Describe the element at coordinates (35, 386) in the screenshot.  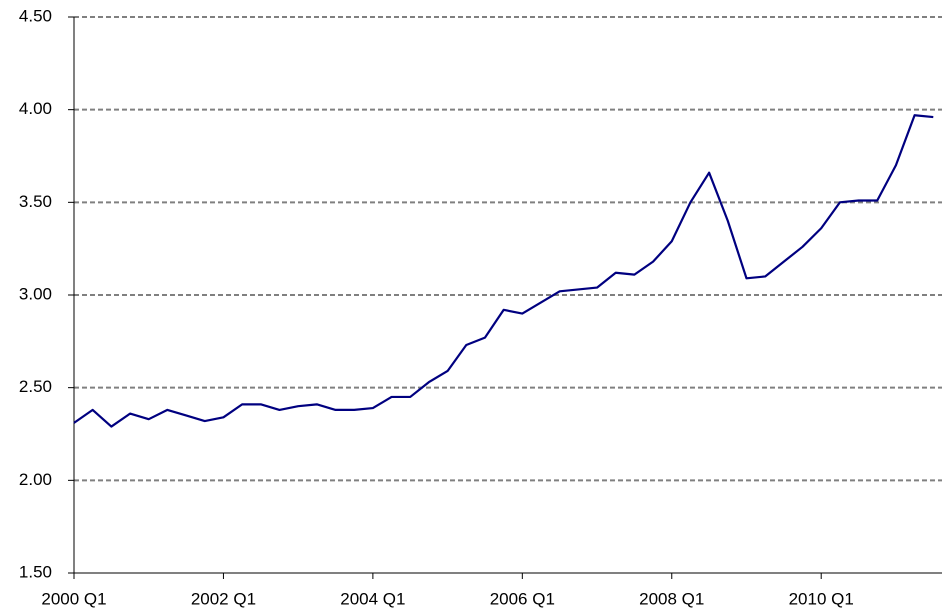
I see `y-tick-label: 2.50` at that location.